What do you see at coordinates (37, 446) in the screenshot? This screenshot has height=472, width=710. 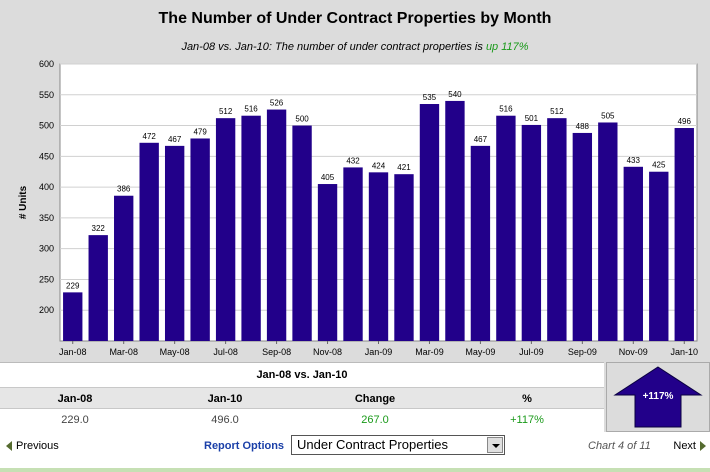 I see `previous-label: Previous` at bounding box center [37, 446].